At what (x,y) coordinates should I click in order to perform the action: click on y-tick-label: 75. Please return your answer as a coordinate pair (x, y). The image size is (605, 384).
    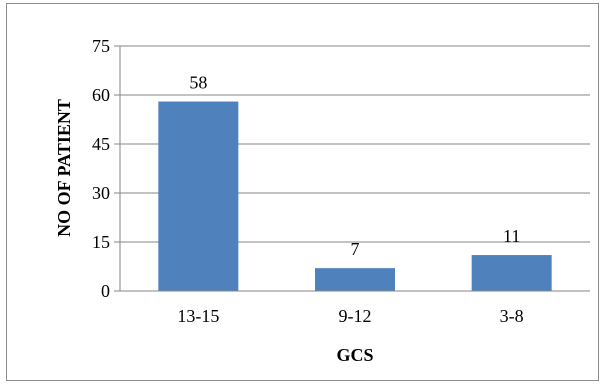
    Looking at the image, I should click on (101, 46).